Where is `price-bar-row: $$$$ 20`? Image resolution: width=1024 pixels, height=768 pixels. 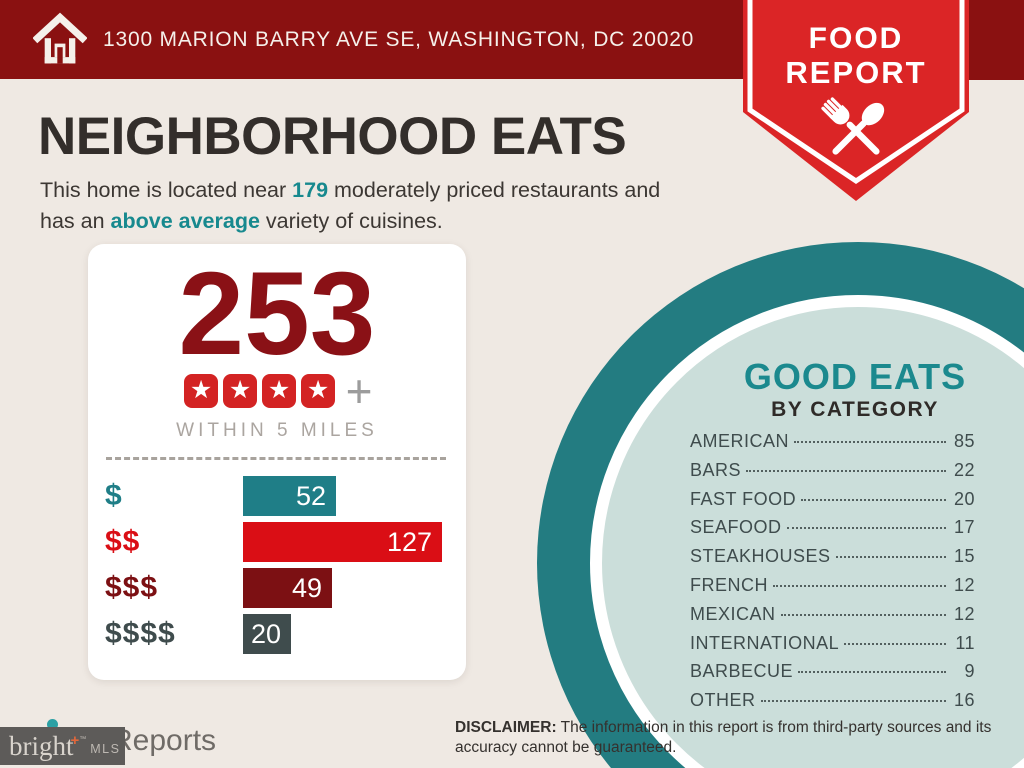
price-bar-row: $$$$ 20 is located at coordinates (285, 634).